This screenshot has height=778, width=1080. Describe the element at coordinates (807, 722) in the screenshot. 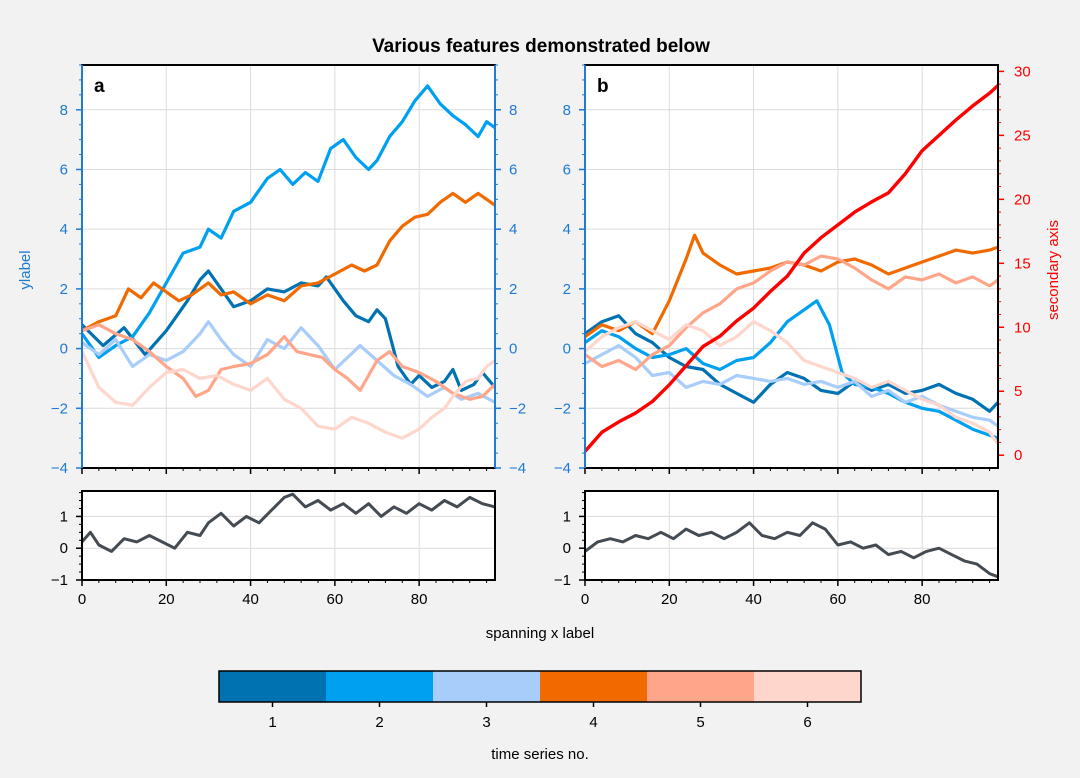

I see `colorbar-tick-label: 6` at that location.